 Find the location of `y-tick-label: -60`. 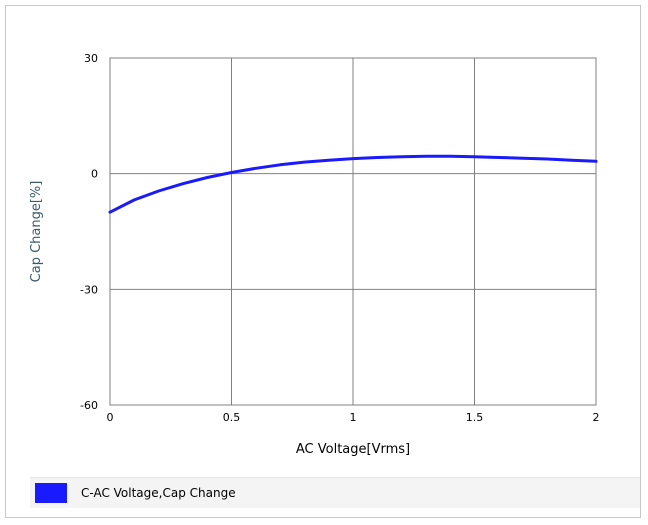

y-tick-label: -60 is located at coordinates (89, 405).